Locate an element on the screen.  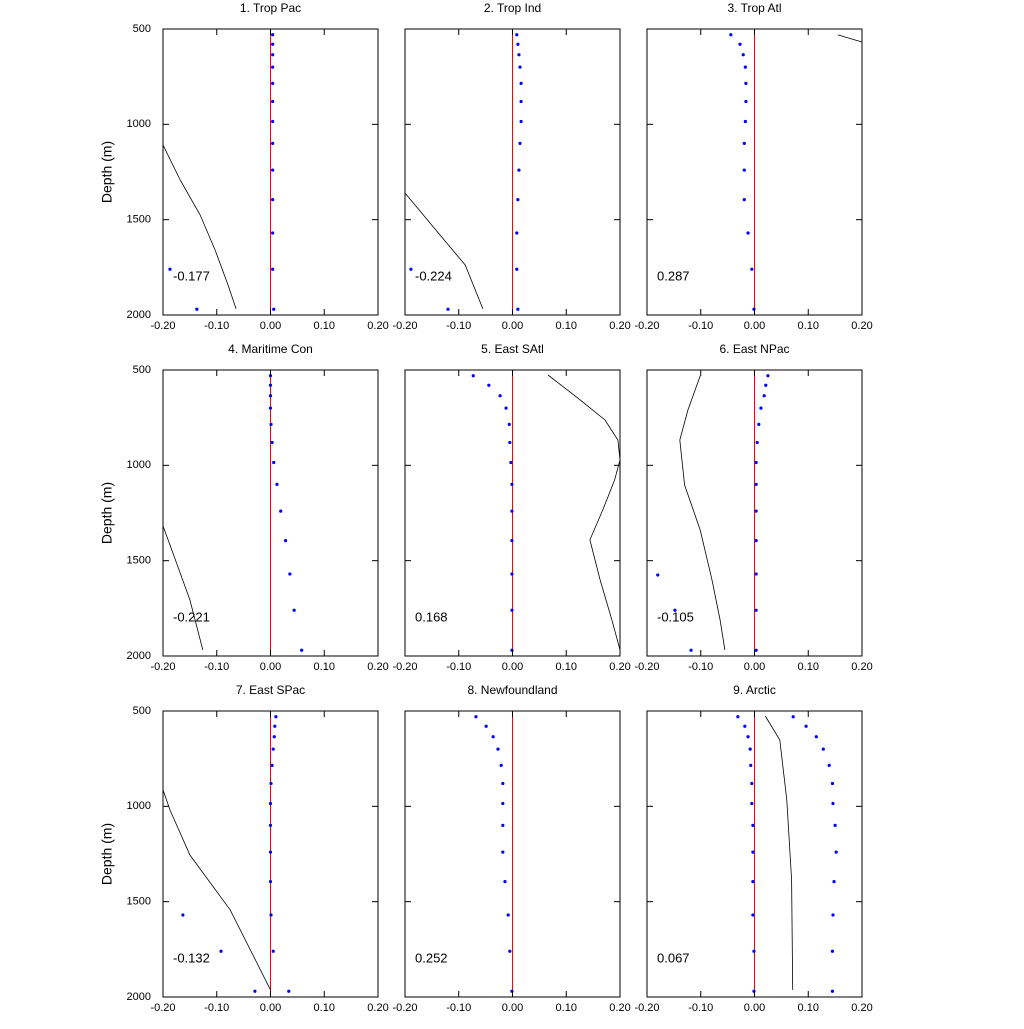
annotation: -0.177 is located at coordinates (191, 275).